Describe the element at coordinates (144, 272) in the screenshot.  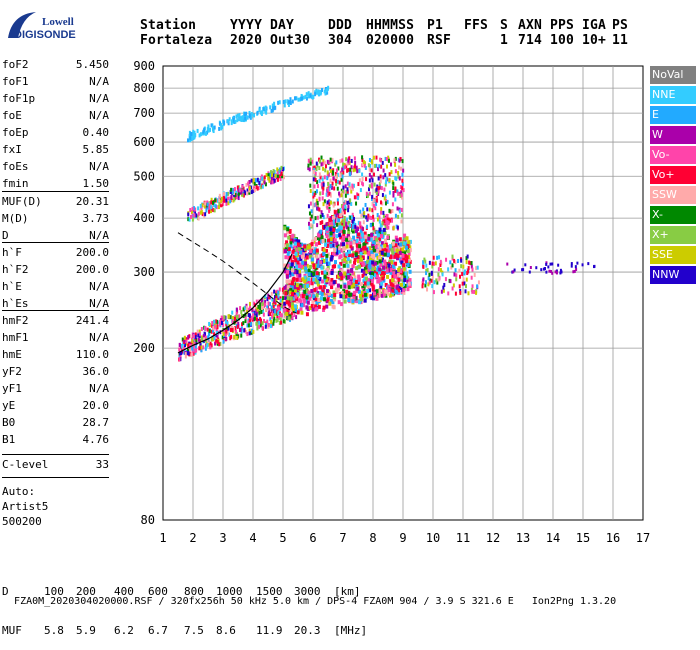
I see `y-tick-label: 300` at that location.